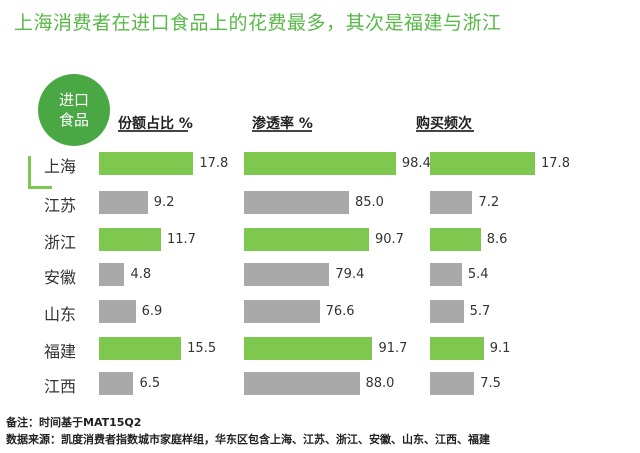 The height and width of the screenshot is (453, 640). I want to click on bar-value-label: 15.5, so click(202, 348).